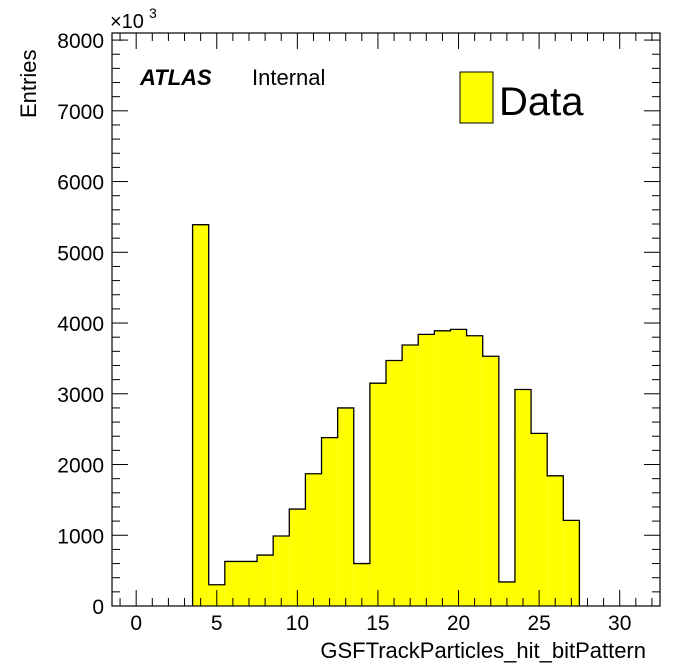 The image size is (696, 672). Describe the element at coordinates (80, 183) in the screenshot. I see `y-tick-label: 6000` at that location.